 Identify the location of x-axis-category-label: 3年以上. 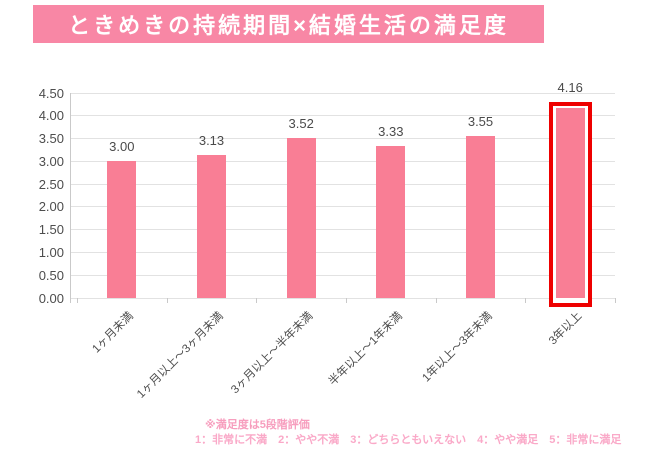
(566, 329).